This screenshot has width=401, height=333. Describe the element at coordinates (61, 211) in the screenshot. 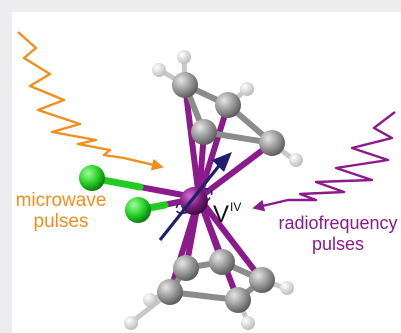

I see `microwave-pulses-label: microwave pulses` at that location.